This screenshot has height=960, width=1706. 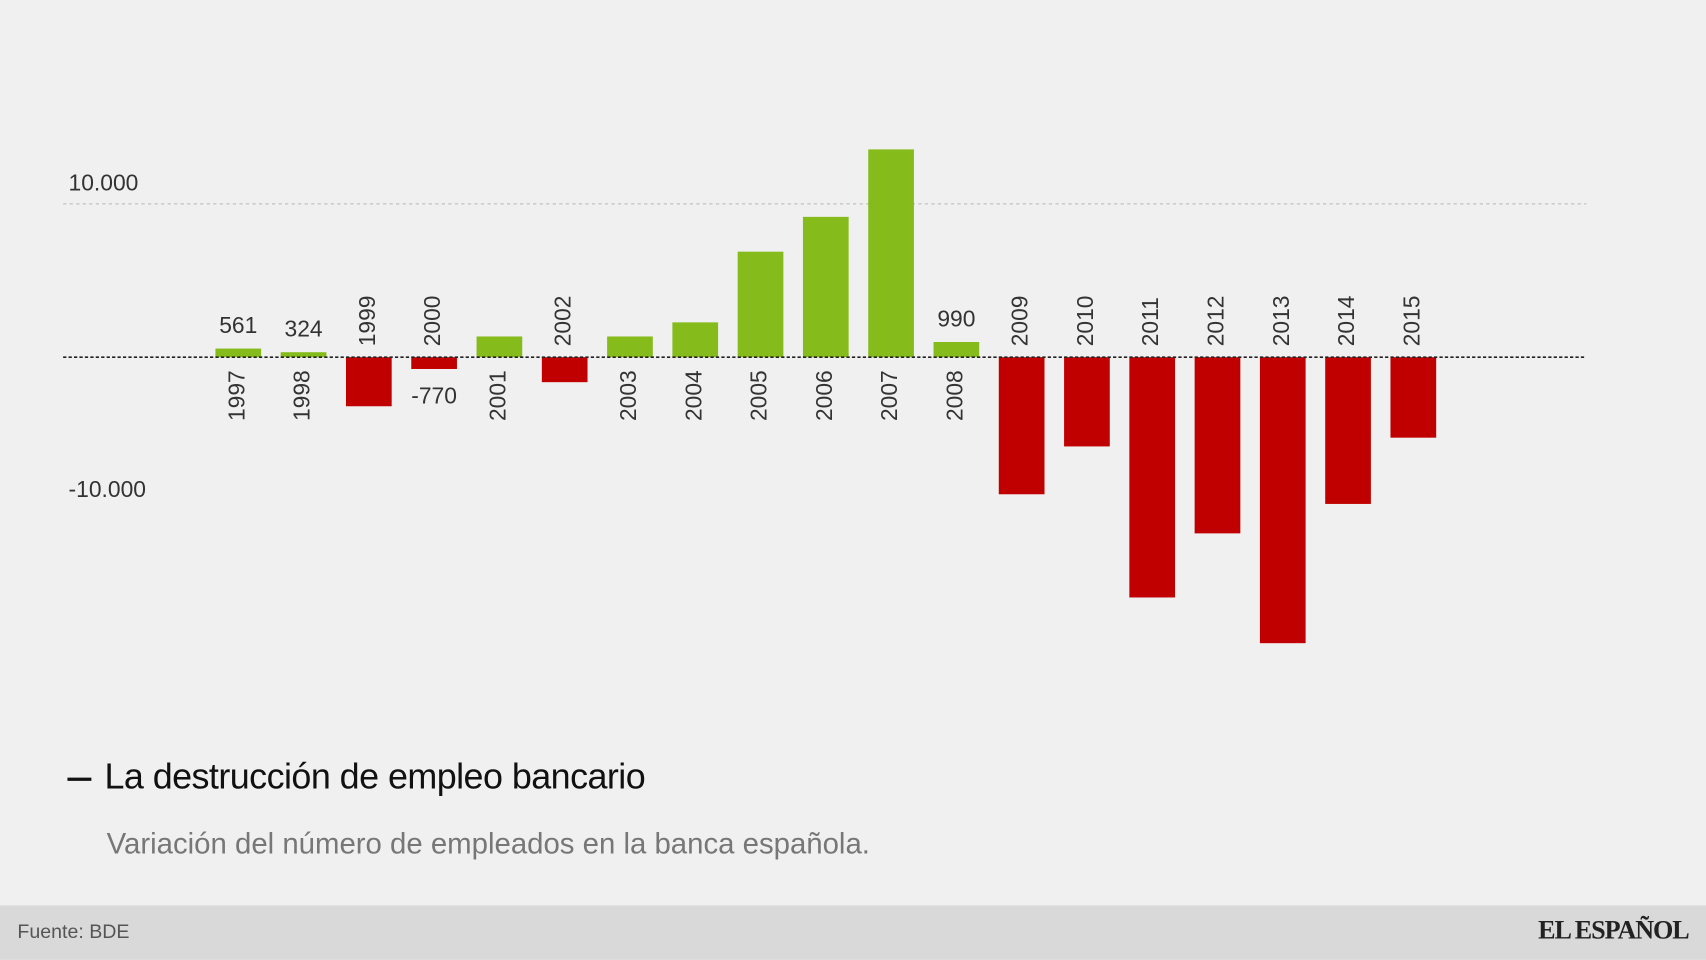 I want to click on x-tick-label: 2001, so click(x=497, y=395).